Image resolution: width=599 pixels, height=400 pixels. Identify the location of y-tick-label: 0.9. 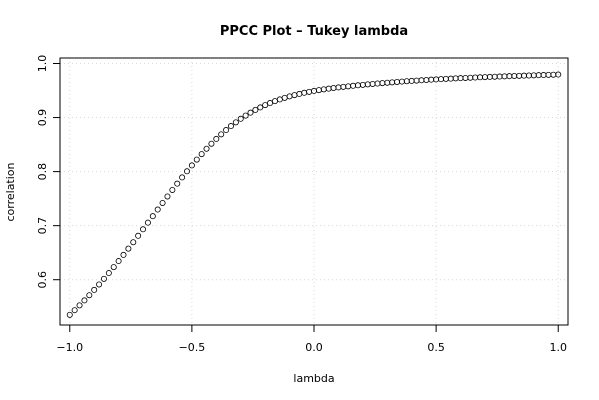
(42, 118).